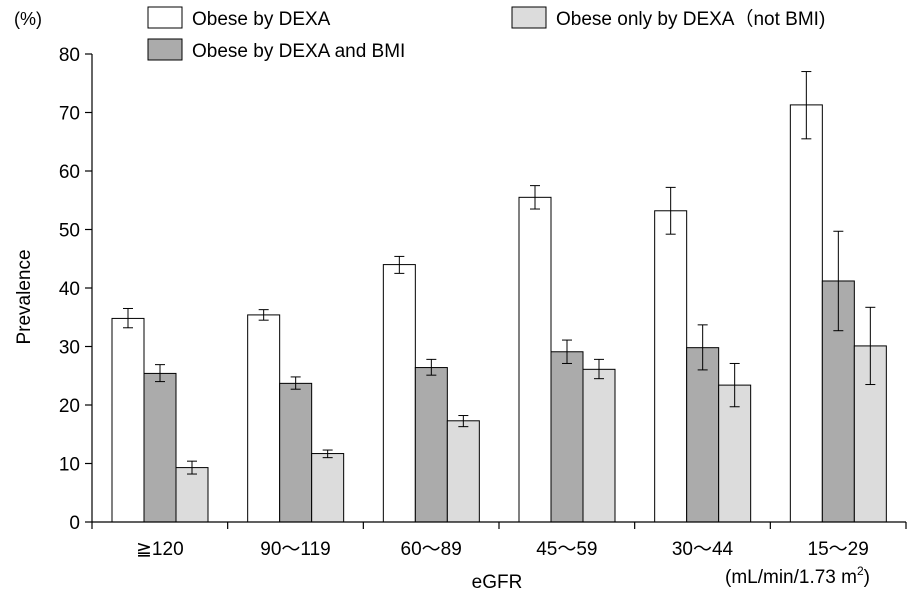  I want to click on y-tick-label: 40, so click(69, 289).